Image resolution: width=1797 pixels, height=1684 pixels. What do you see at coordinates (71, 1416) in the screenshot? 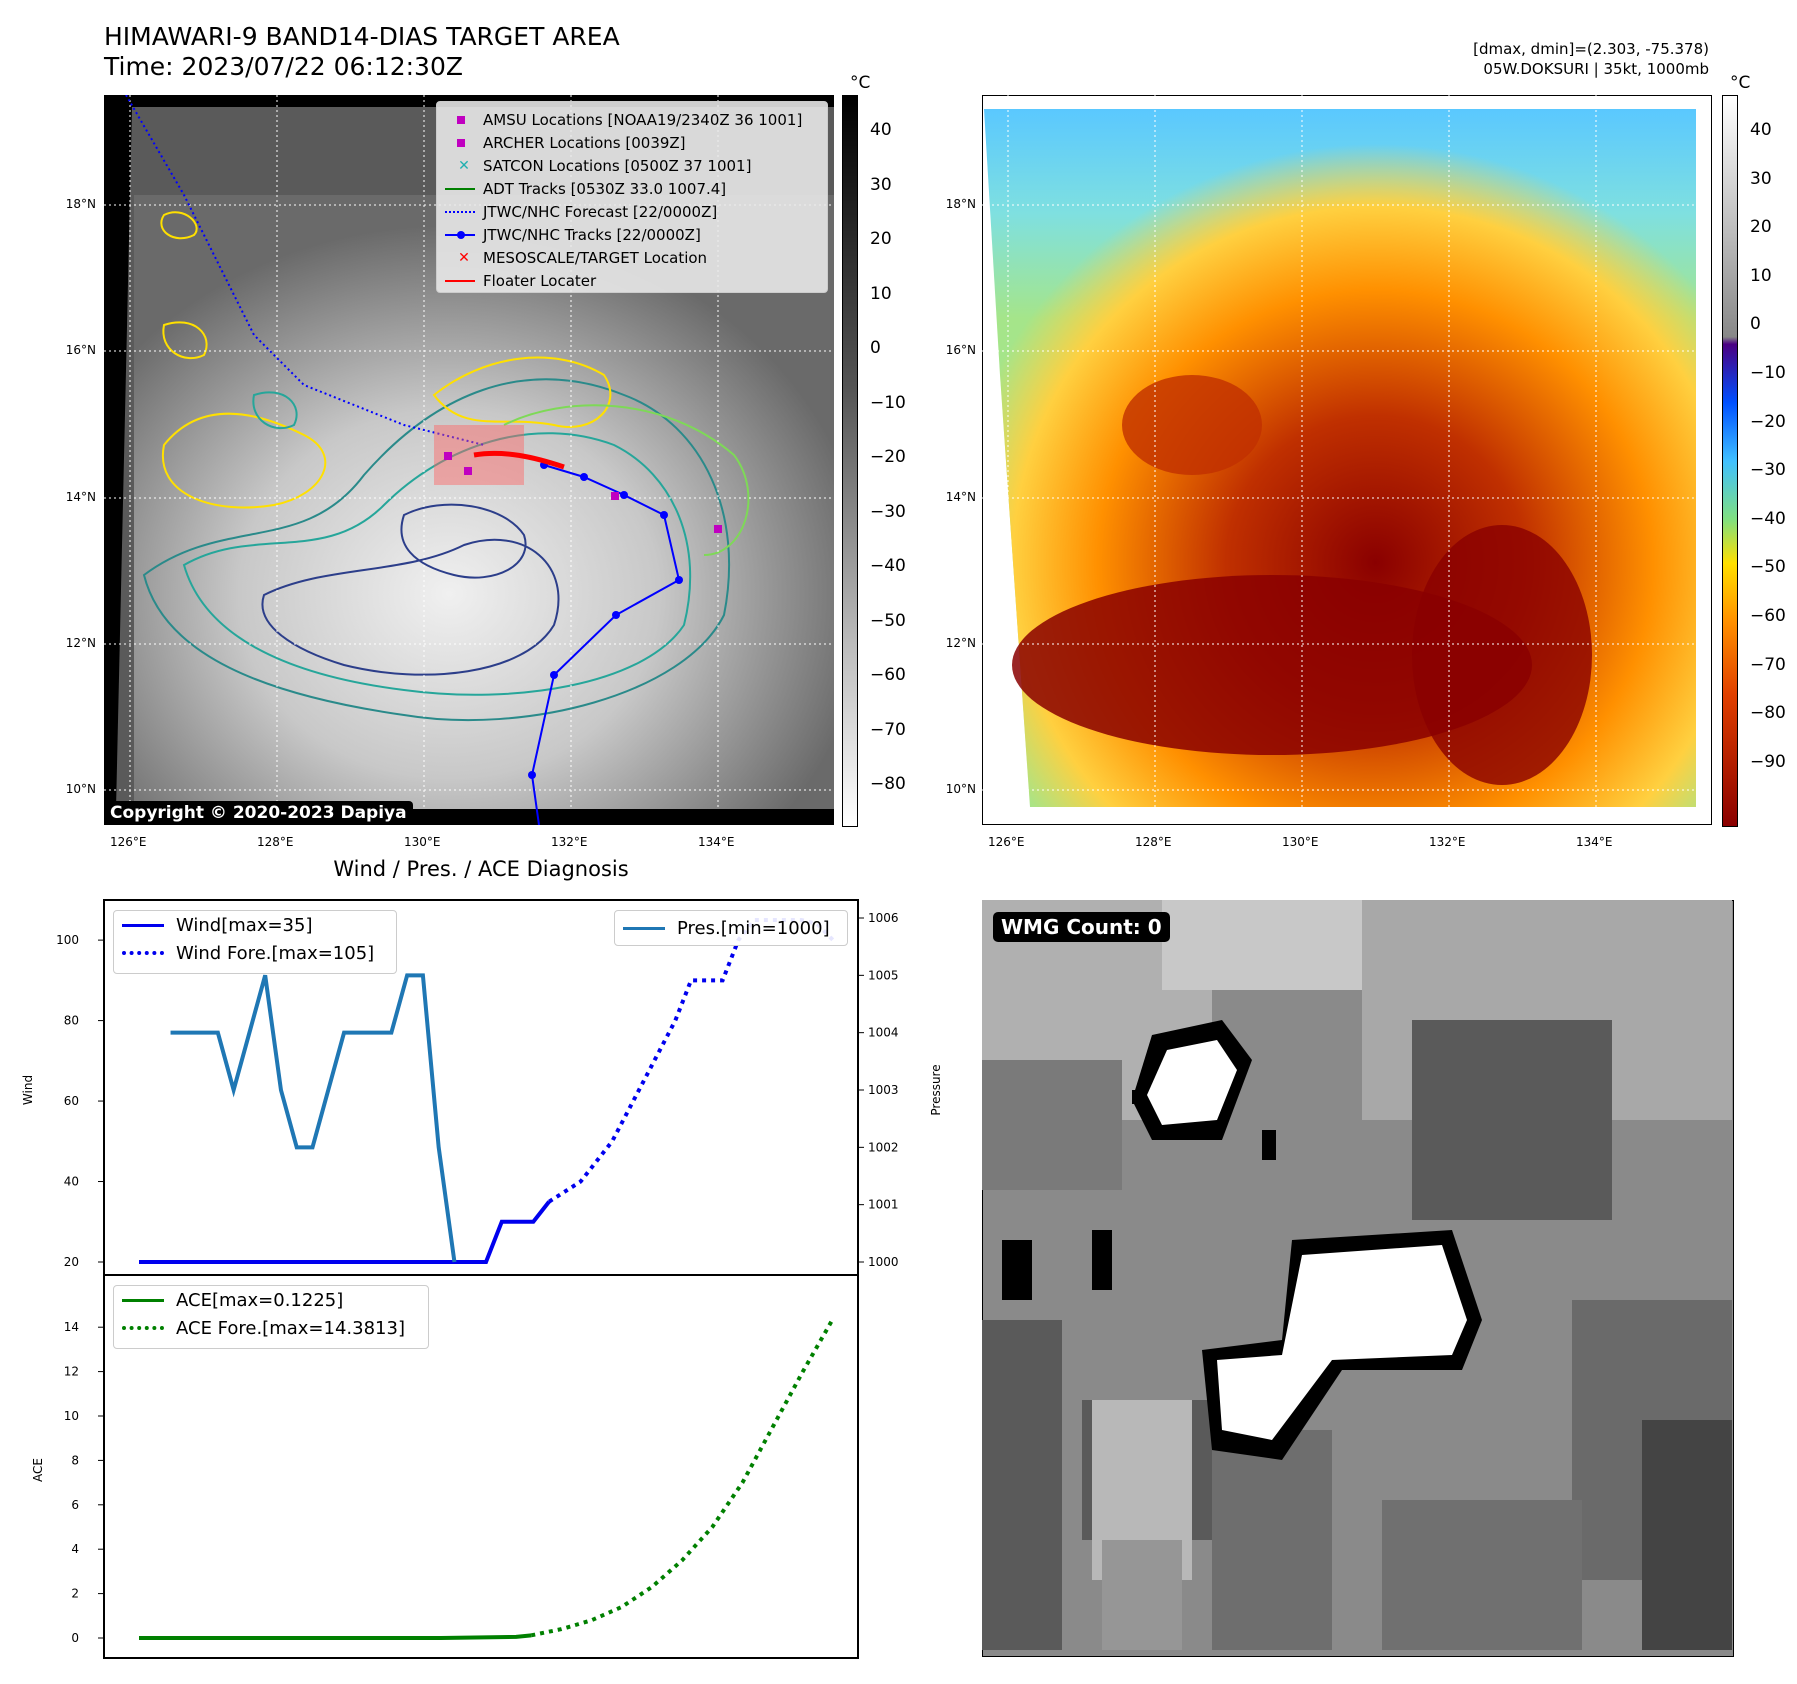
I see `ace-tick-label: 10` at bounding box center [71, 1416].